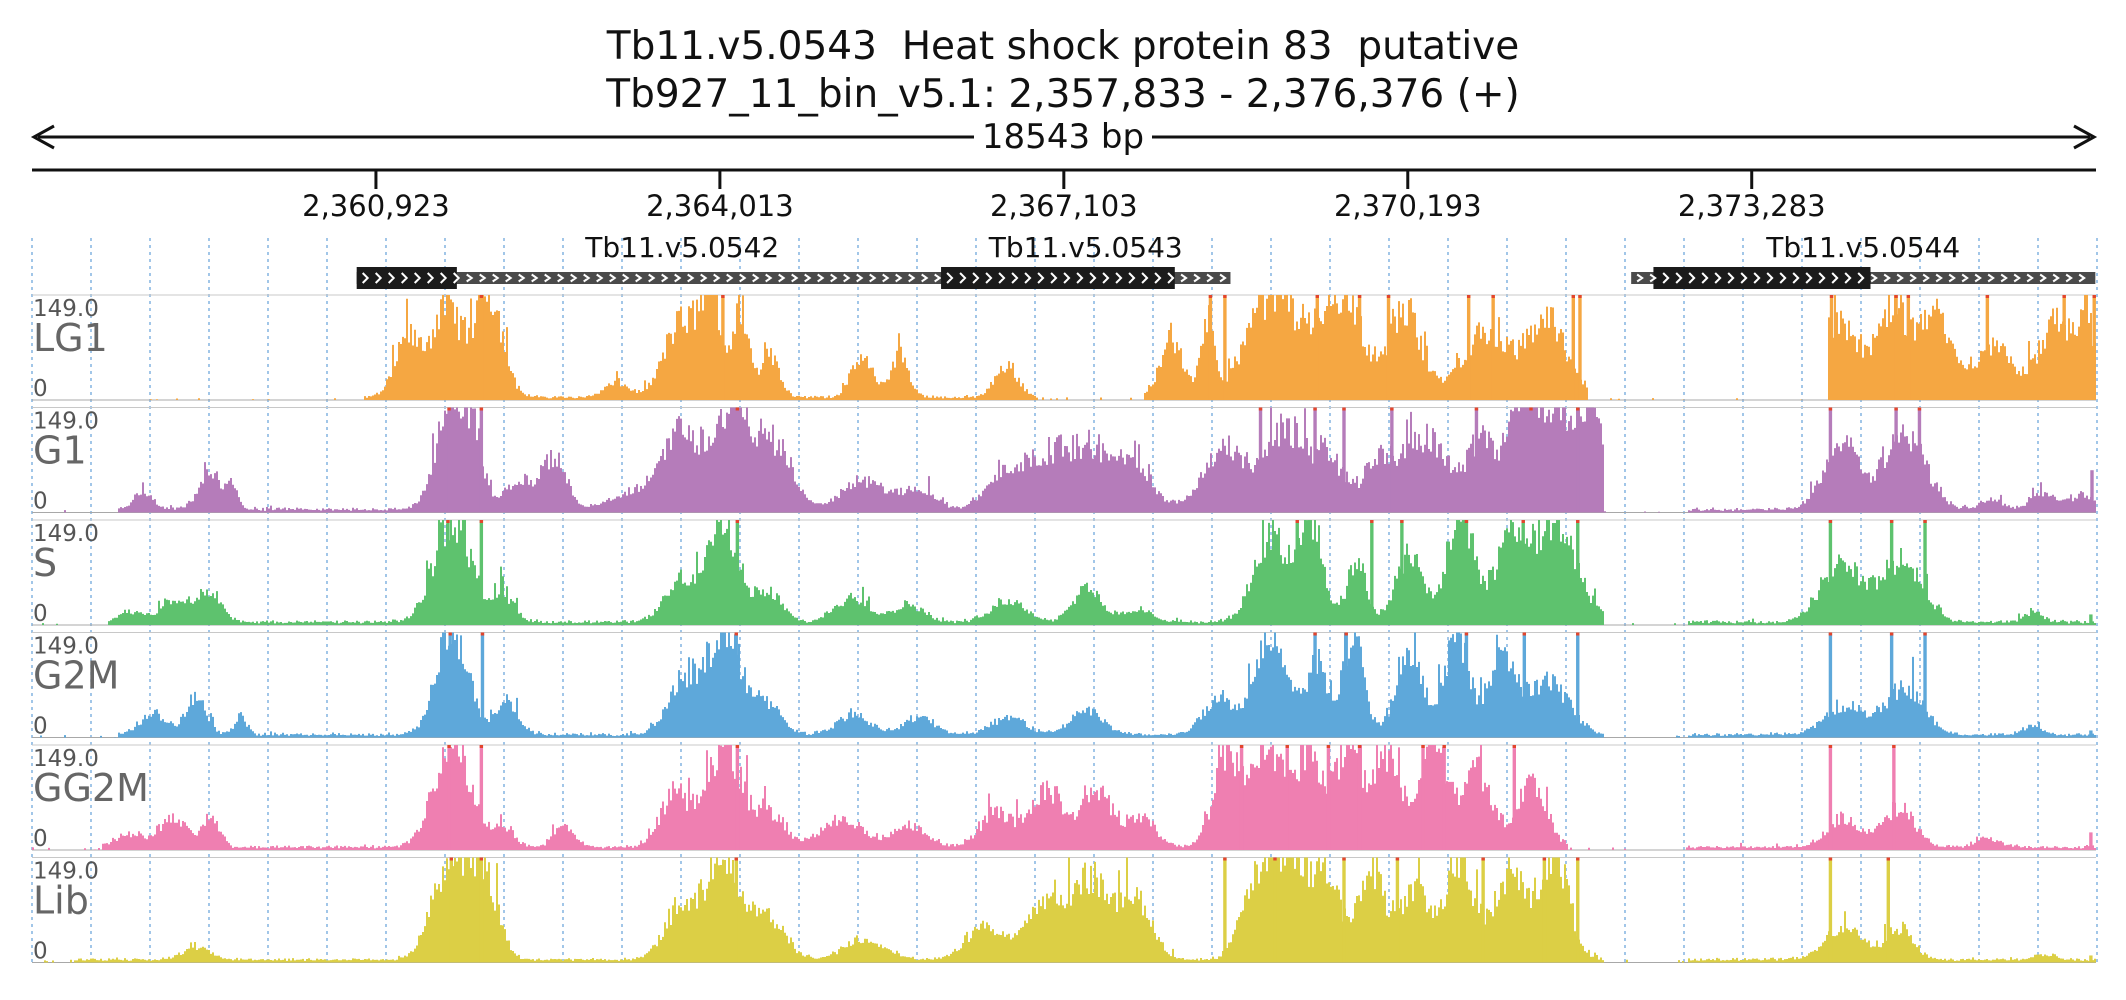 This screenshot has height=1000, width=2126. What do you see at coordinates (1064, 573) in the screenshot?
I see `coverage-track-s: 149.0 0 S` at bounding box center [1064, 573].